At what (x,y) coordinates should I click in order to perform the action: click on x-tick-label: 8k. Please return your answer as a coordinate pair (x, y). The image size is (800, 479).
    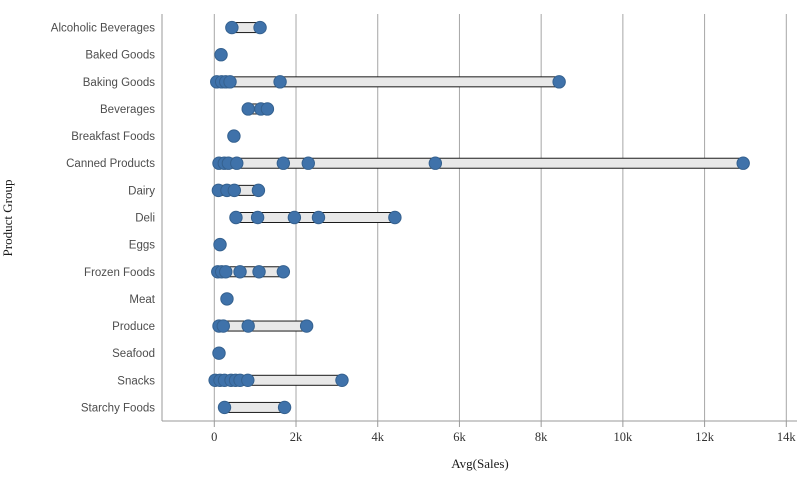
    Looking at the image, I should click on (541, 437).